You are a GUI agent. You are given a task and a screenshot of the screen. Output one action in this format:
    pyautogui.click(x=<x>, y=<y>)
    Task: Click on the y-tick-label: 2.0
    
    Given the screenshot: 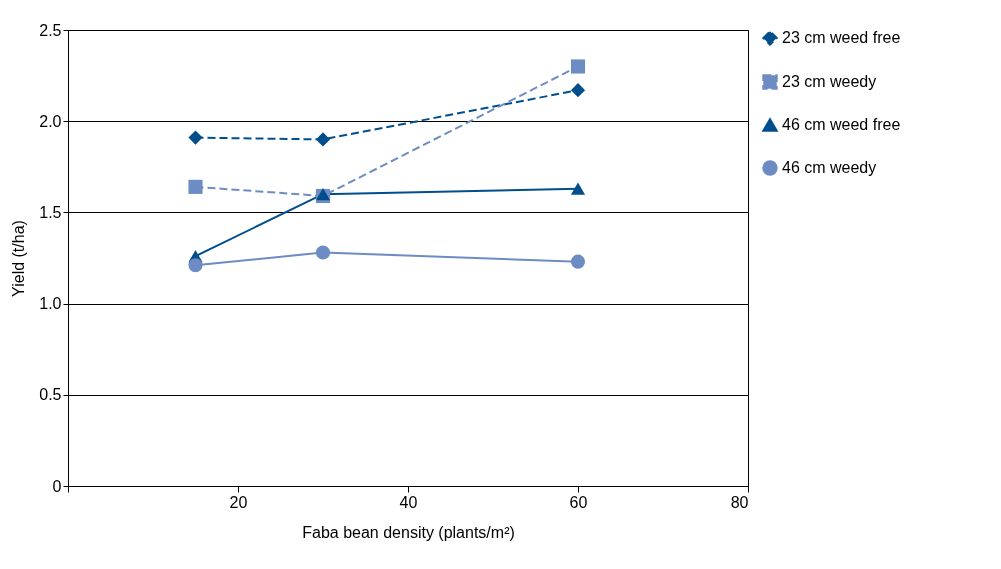 What is the action you would take?
    pyautogui.click(x=50, y=121)
    